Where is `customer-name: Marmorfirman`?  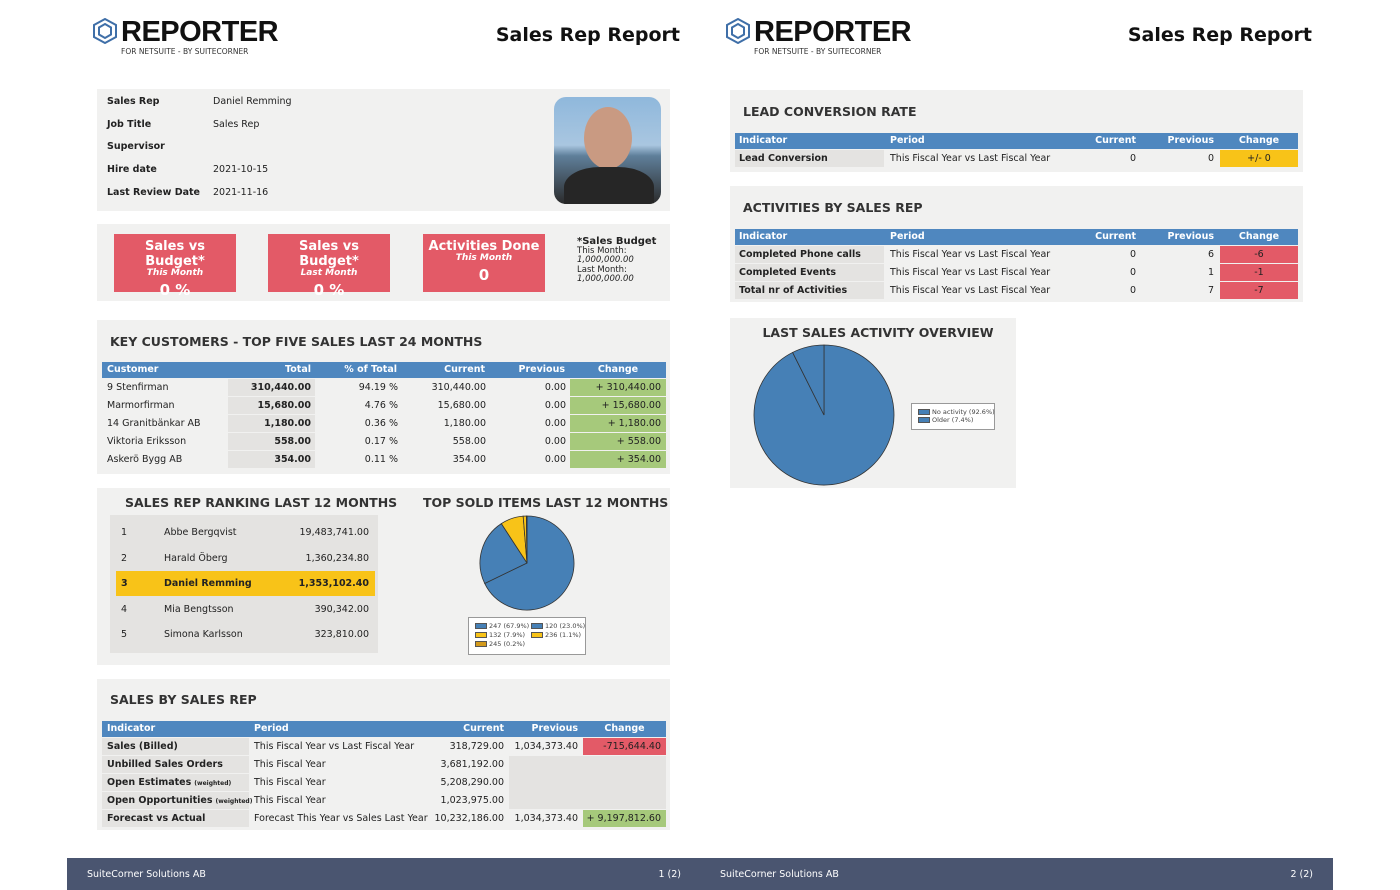
customer-name: Marmorfirman is located at coordinates (141, 405).